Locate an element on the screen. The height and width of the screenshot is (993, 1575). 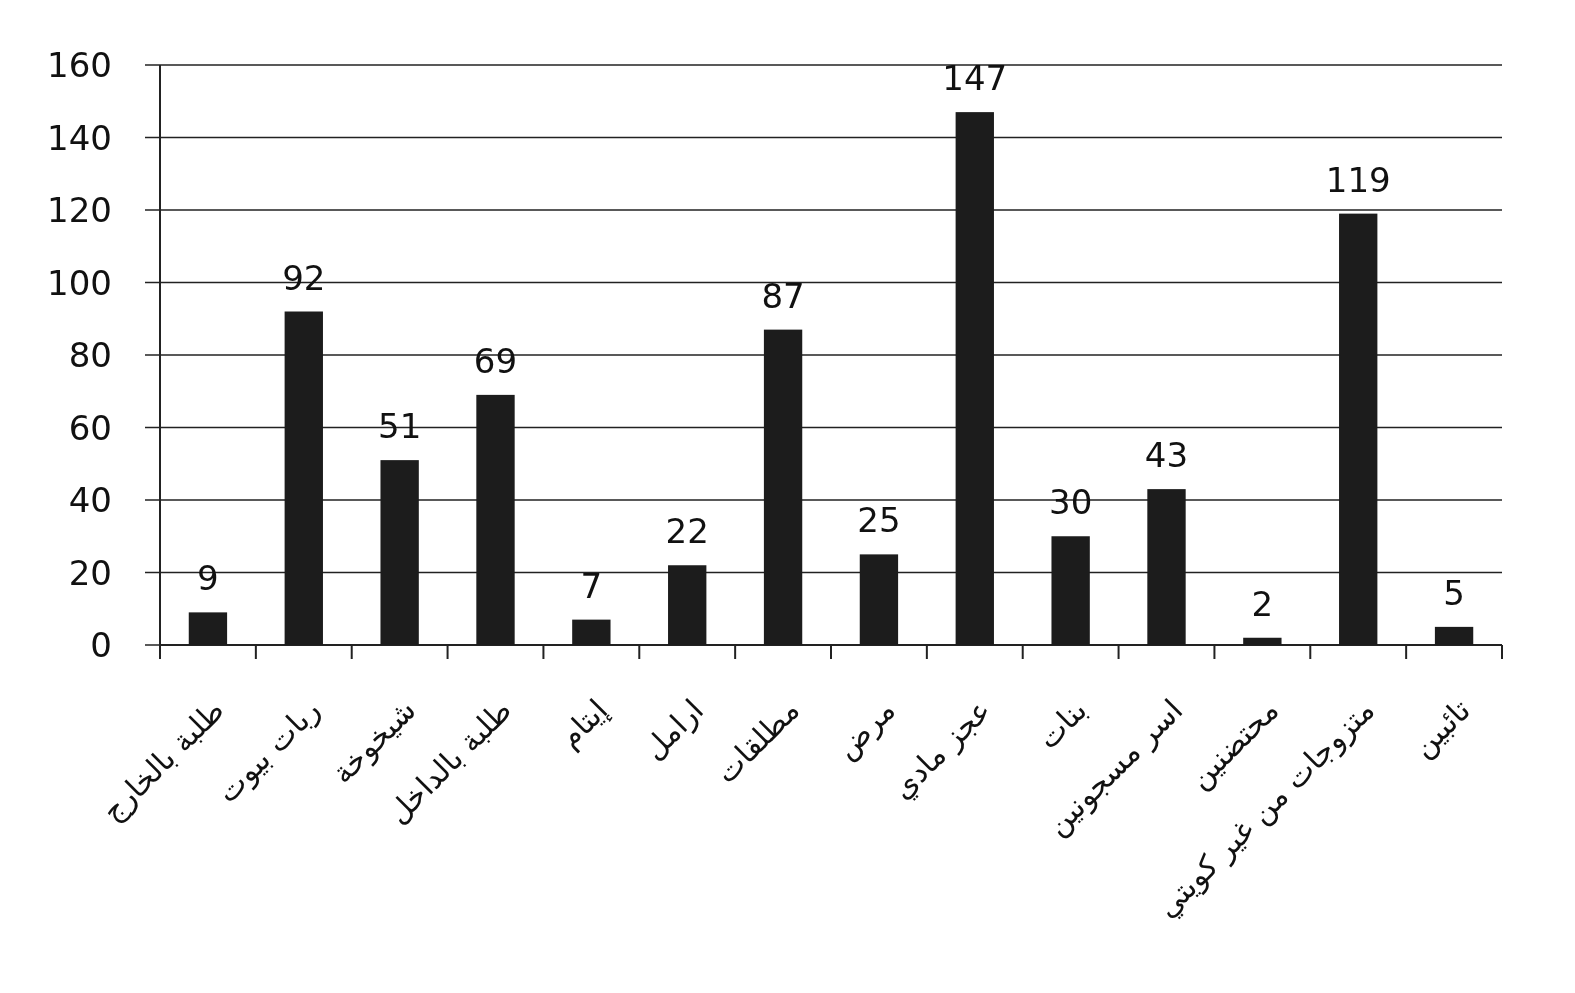
data-label: 2 is located at coordinates (1262, 603).